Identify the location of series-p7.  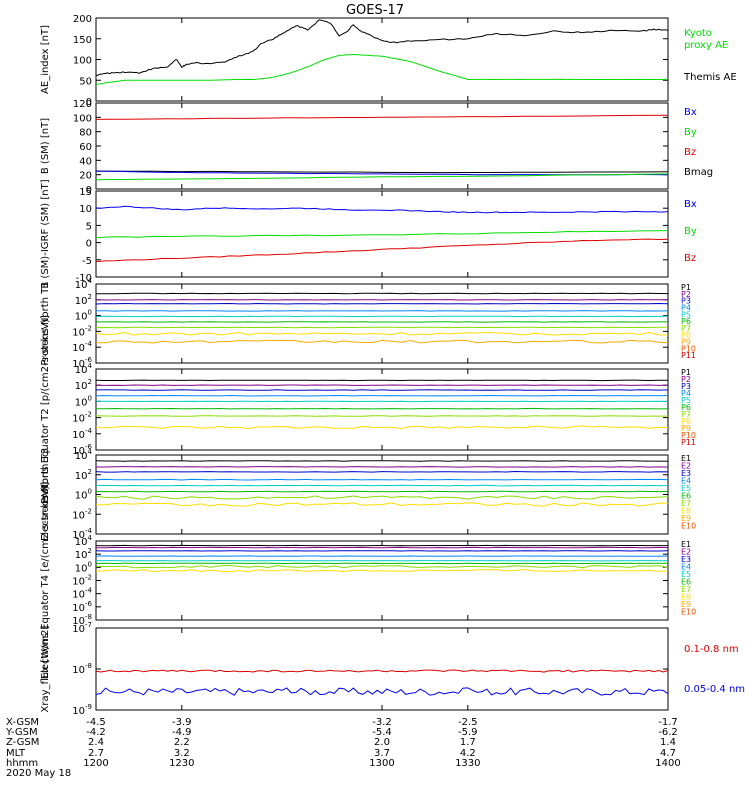
(381, 416).